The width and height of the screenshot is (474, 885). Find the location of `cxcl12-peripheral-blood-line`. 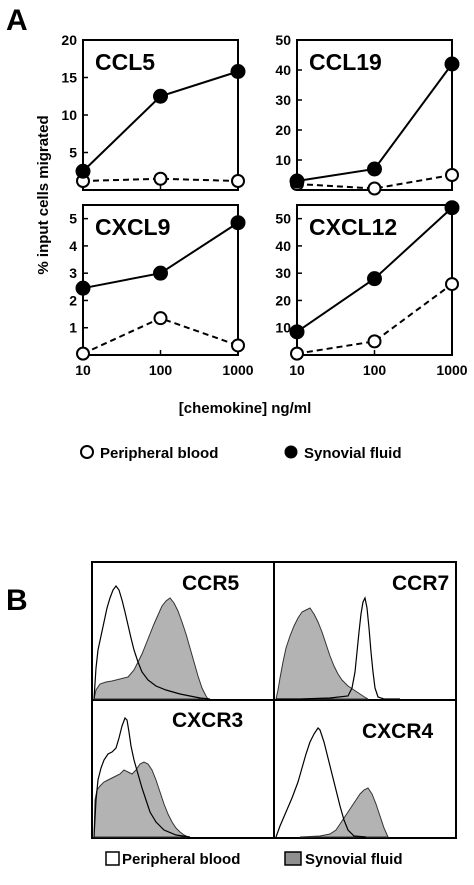

cxcl12-peripheral-blood-line is located at coordinates (374, 319).